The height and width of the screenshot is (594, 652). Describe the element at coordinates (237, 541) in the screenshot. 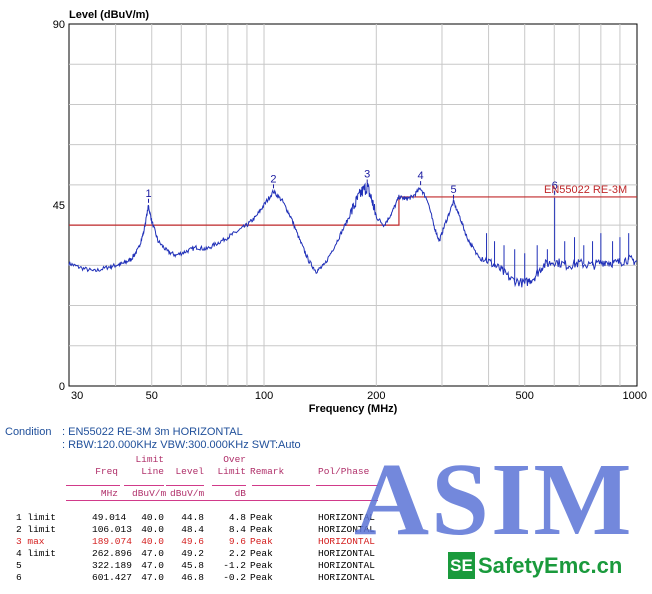

I see `table-cell-over: 9.6` at that location.